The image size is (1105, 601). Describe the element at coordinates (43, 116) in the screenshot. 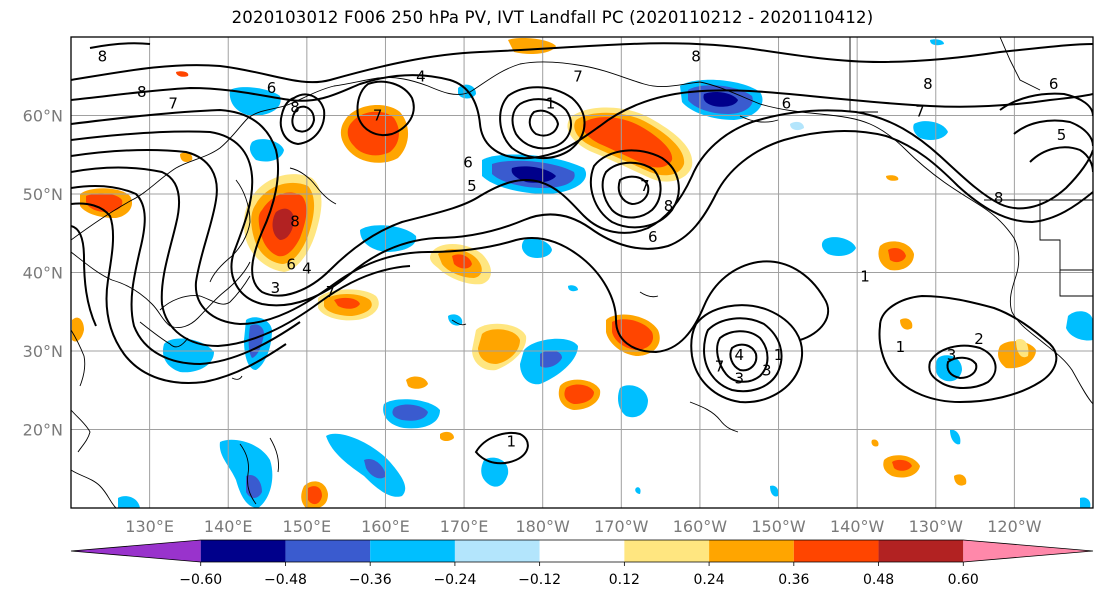

I see `latitude-label: 60°N` at that location.